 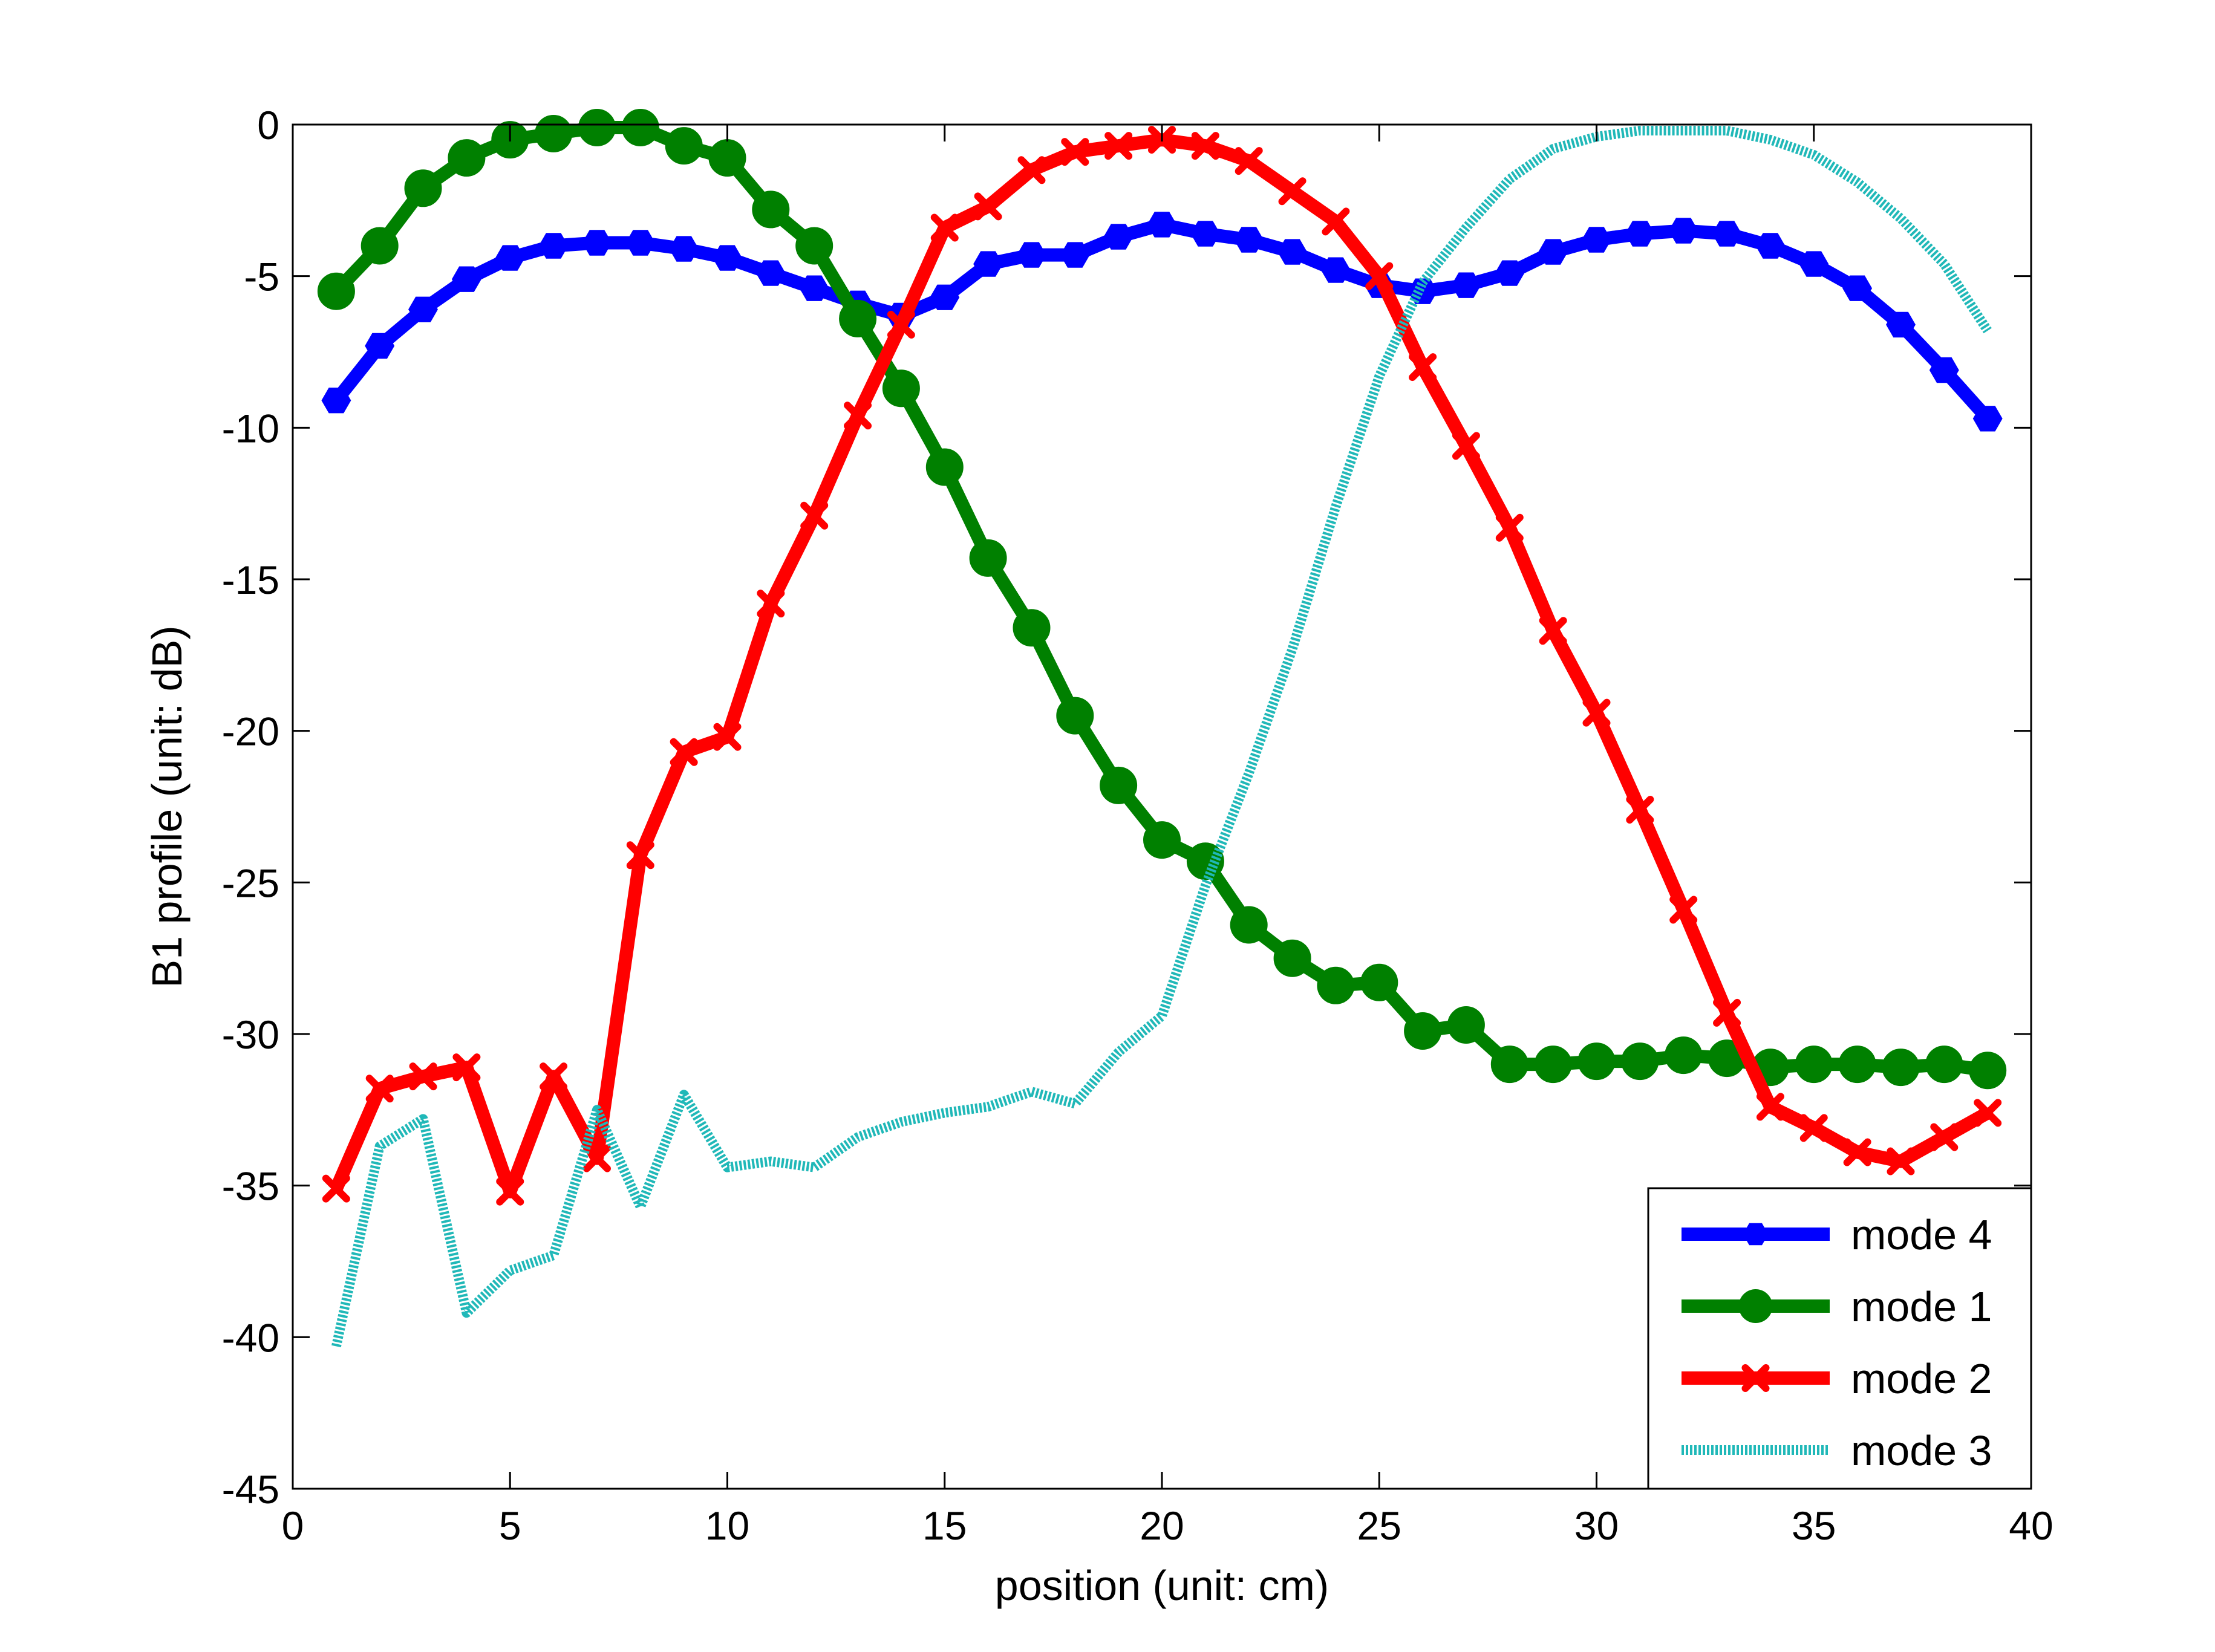 What do you see at coordinates (1922, 1450) in the screenshot?
I see `legend-label: mode 3` at bounding box center [1922, 1450].